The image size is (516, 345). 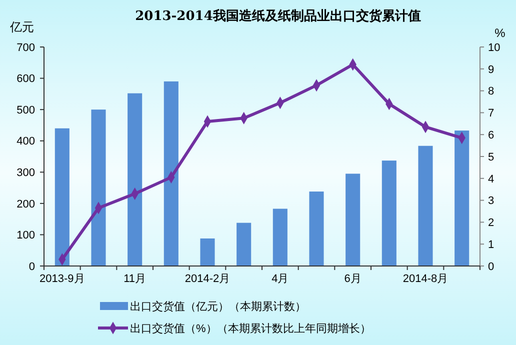 I want to click on chart-title: 2013-2014我国造纸及纸制品业出口交货累计值, so click(x=278, y=16).